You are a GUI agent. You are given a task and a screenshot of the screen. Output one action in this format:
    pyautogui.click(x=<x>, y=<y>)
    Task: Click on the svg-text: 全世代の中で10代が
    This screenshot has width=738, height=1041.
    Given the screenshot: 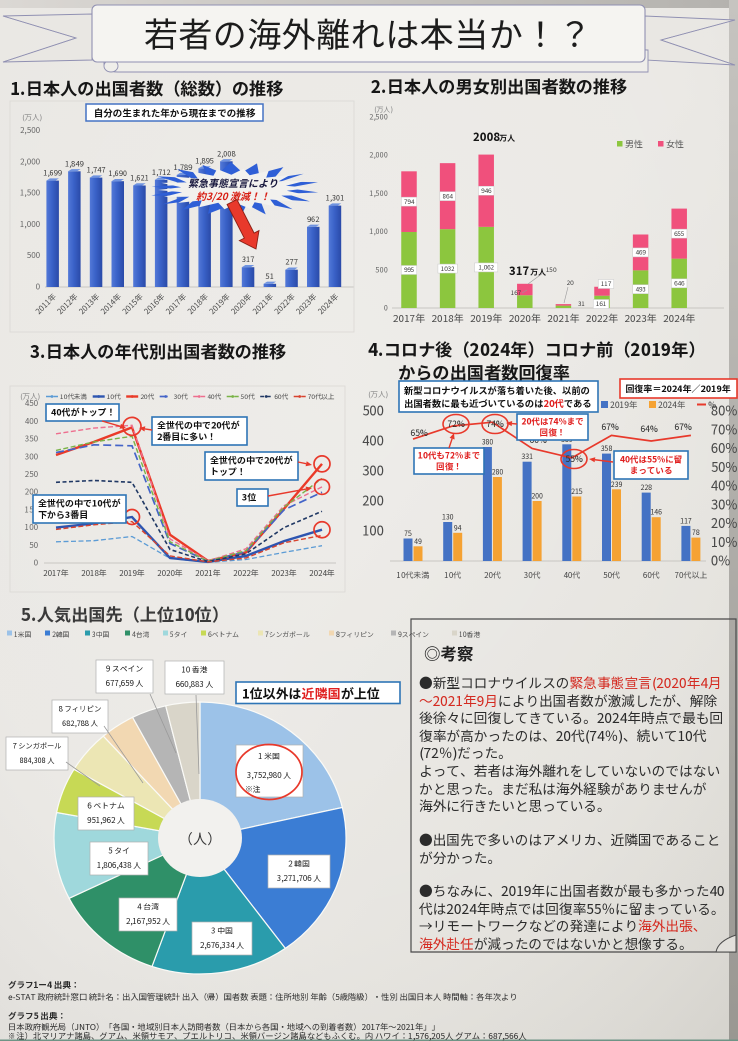 What is the action you would take?
    pyautogui.click(x=79, y=502)
    